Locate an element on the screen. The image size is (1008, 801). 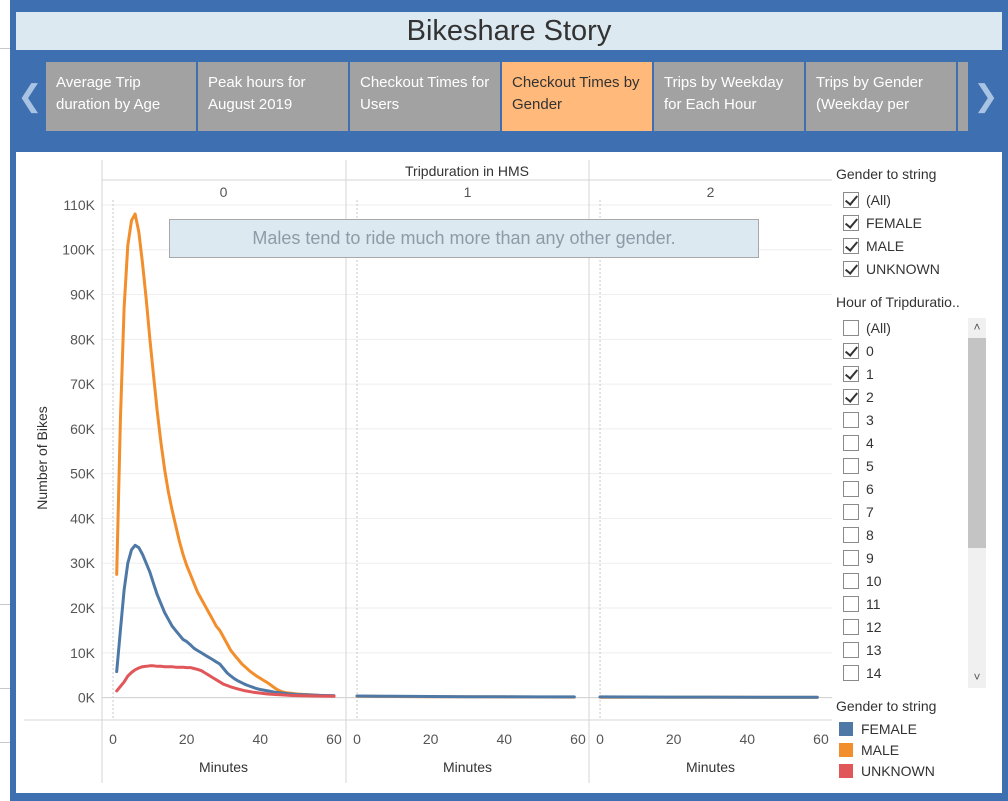
y-tick-label: 40K is located at coordinates (83, 518).